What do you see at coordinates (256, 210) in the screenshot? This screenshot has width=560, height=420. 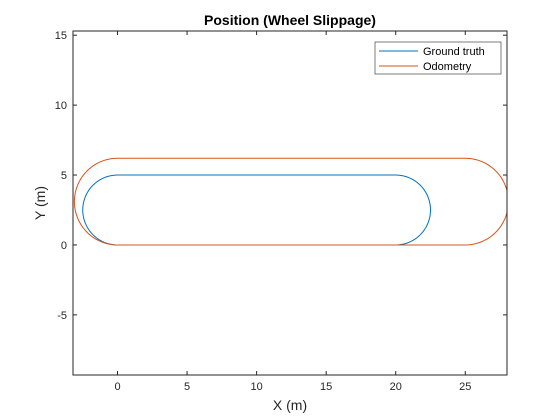 I see `series-line-ground-truth` at bounding box center [256, 210].